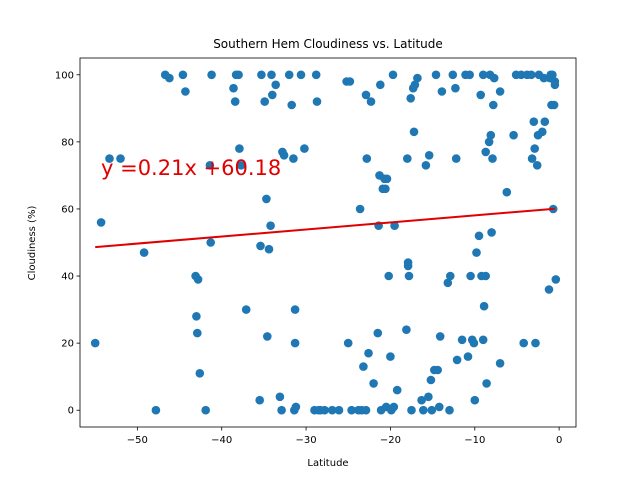 This screenshot has height=480, width=640. What do you see at coordinates (64, 75) in the screenshot?
I see `y-tick-label: 100` at bounding box center [64, 75].